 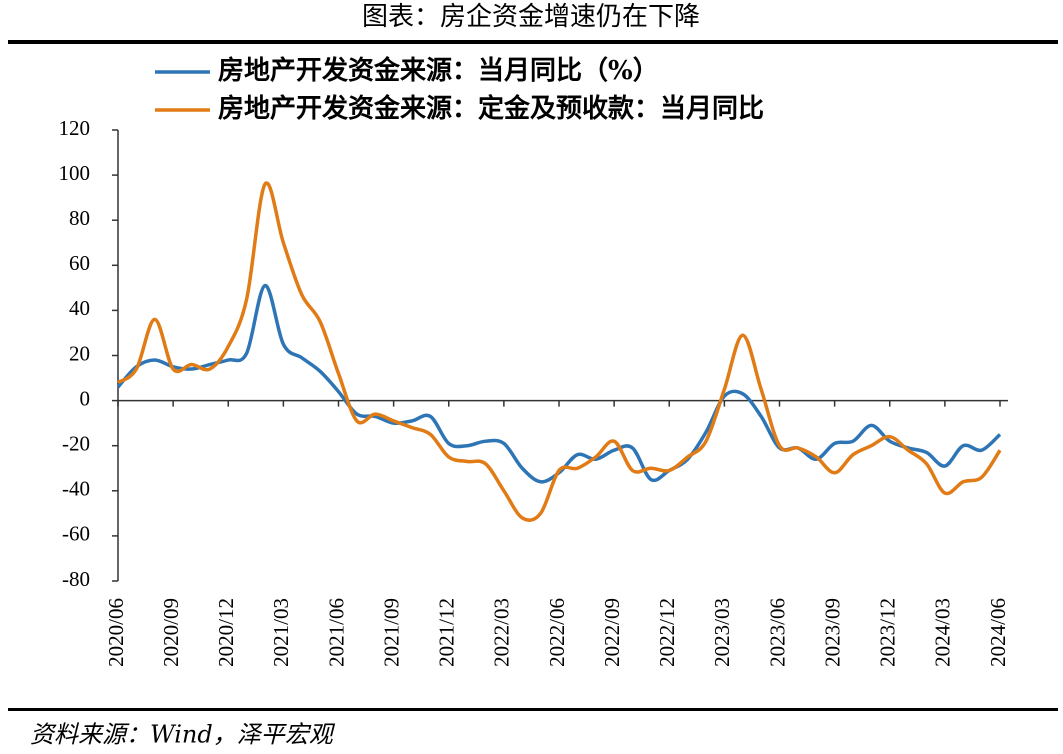 What do you see at coordinates (998, 632) in the screenshot?
I see `x-tick-label: 2024/06` at bounding box center [998, 632].